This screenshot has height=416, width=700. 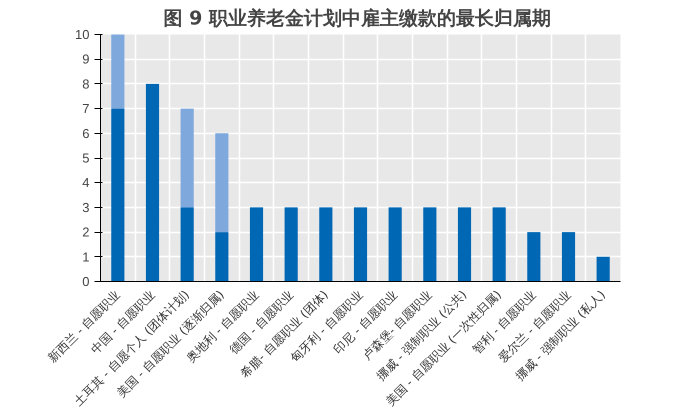 What do you see at coordinates (86, 232) in the screenshot?
I see `y-tick-label: 2` at bounding box center [86, 232].